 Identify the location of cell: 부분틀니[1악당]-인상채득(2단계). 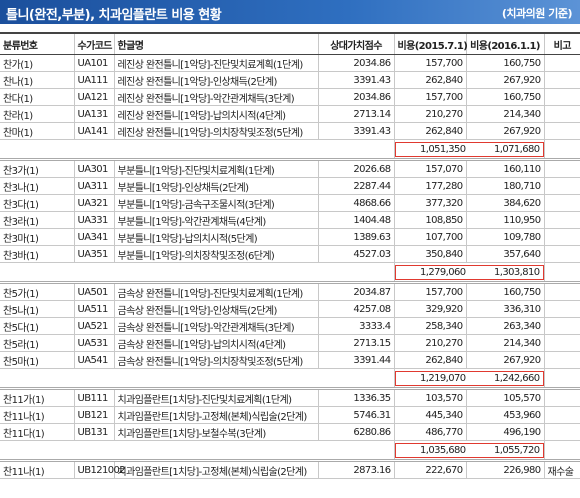
(215, 186).